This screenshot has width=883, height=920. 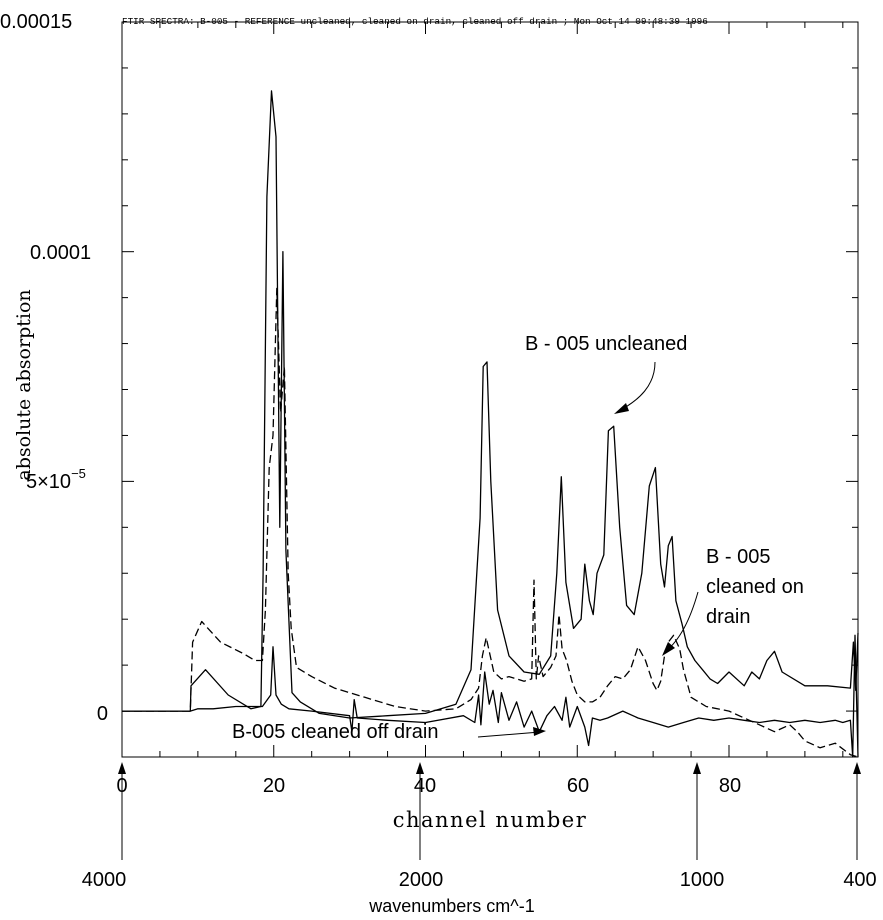 I want to click on annotation-cleaned-on-line2: cleaned on, so click(x=755, y=587).